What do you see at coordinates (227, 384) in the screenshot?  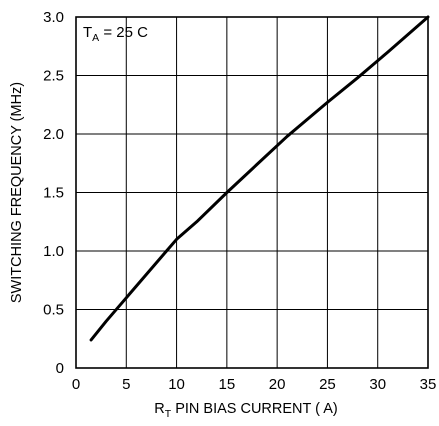 I see `x-tick-label: 15` at bounding box center [227, 384].